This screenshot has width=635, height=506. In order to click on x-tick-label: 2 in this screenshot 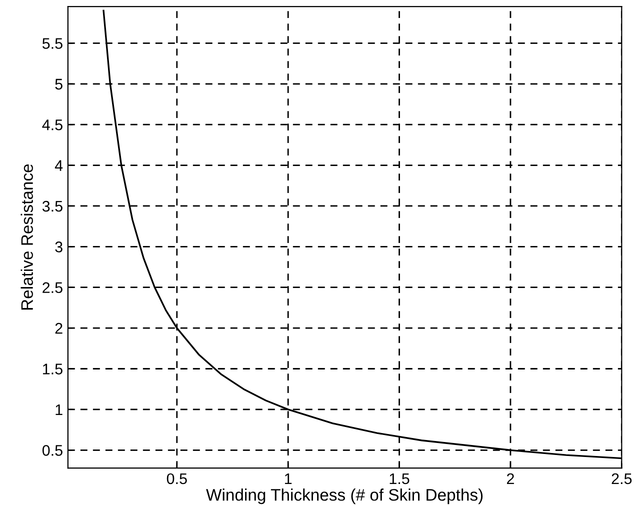, I will do `click(510, 478)`.